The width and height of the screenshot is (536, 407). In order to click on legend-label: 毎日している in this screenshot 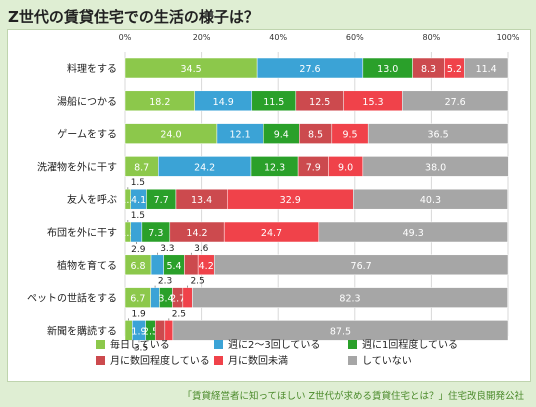, I will do `click(140, 344)`.